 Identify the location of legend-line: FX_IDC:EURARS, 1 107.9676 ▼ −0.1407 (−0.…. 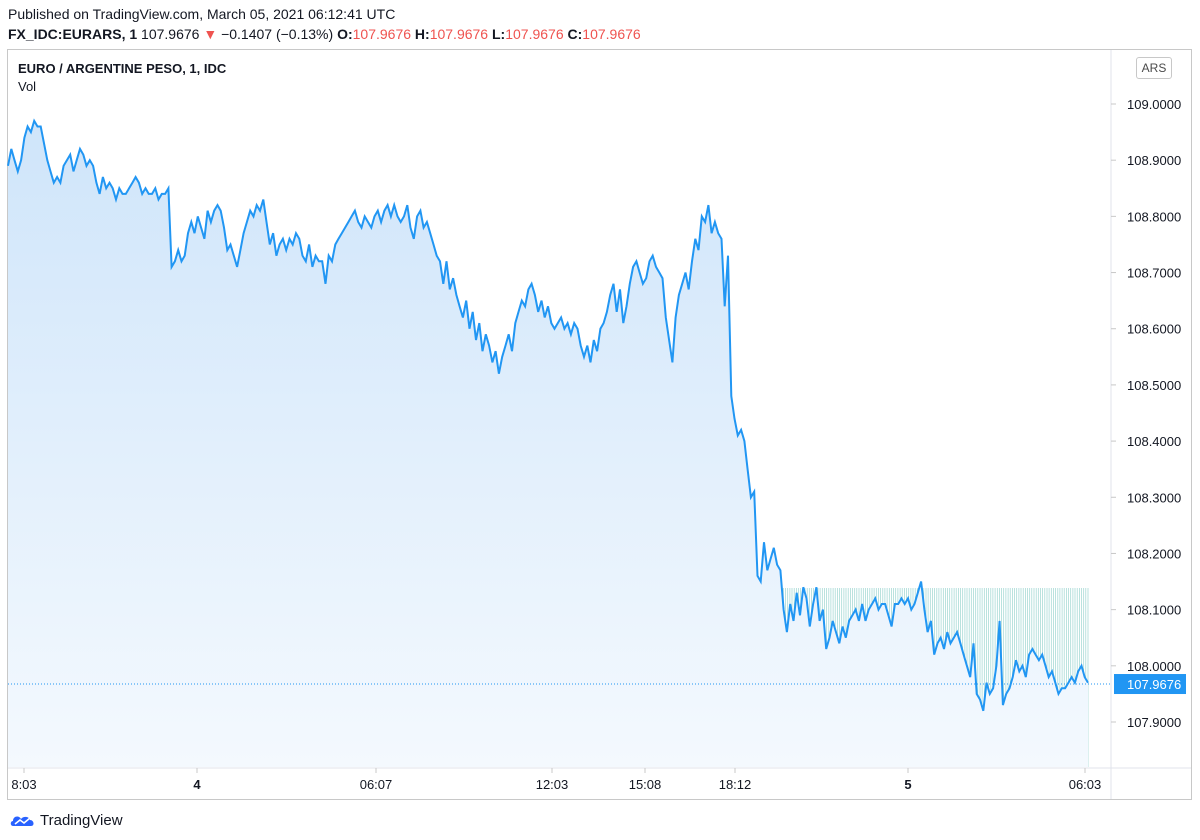
(324, 34).